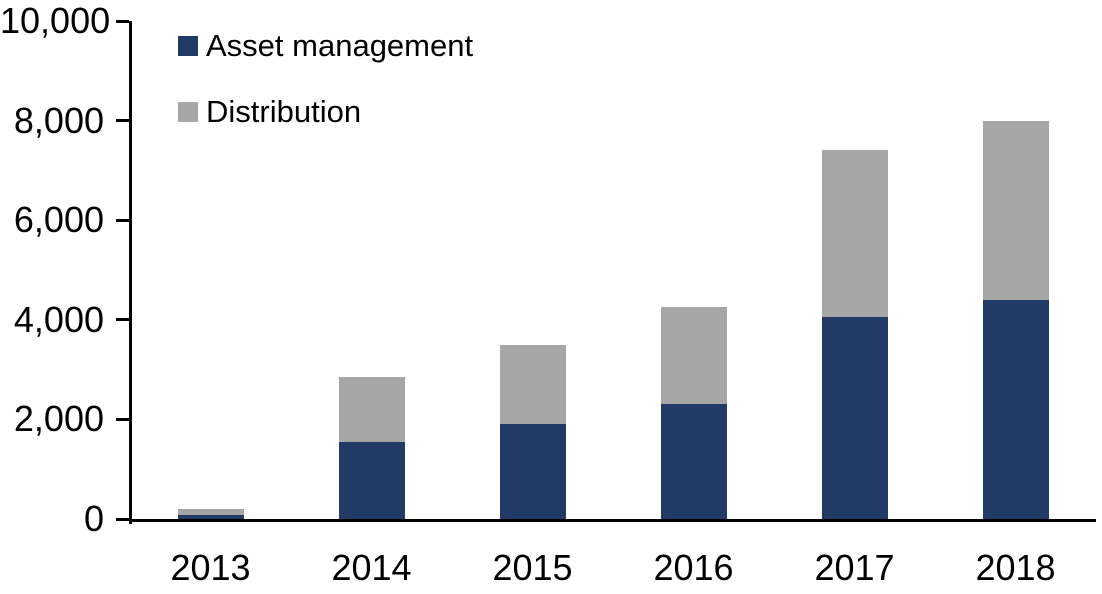 The height and width of the screenshot is (594, 1102). What do you see at coordinates (371, 409) in the screenshot?
I see `bar-2014-distribution` at bounding box center [371, 409].